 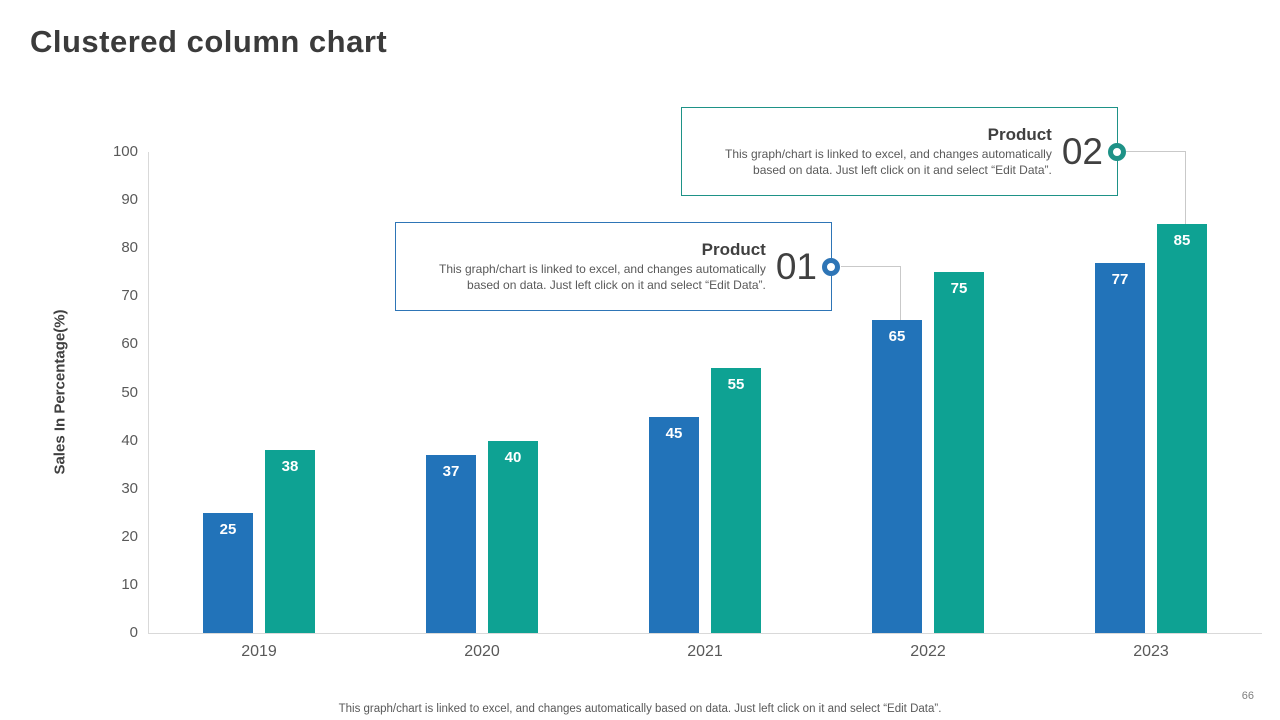 I want to click on bar-product-02-2021: 55, so click(x=736, y=500).